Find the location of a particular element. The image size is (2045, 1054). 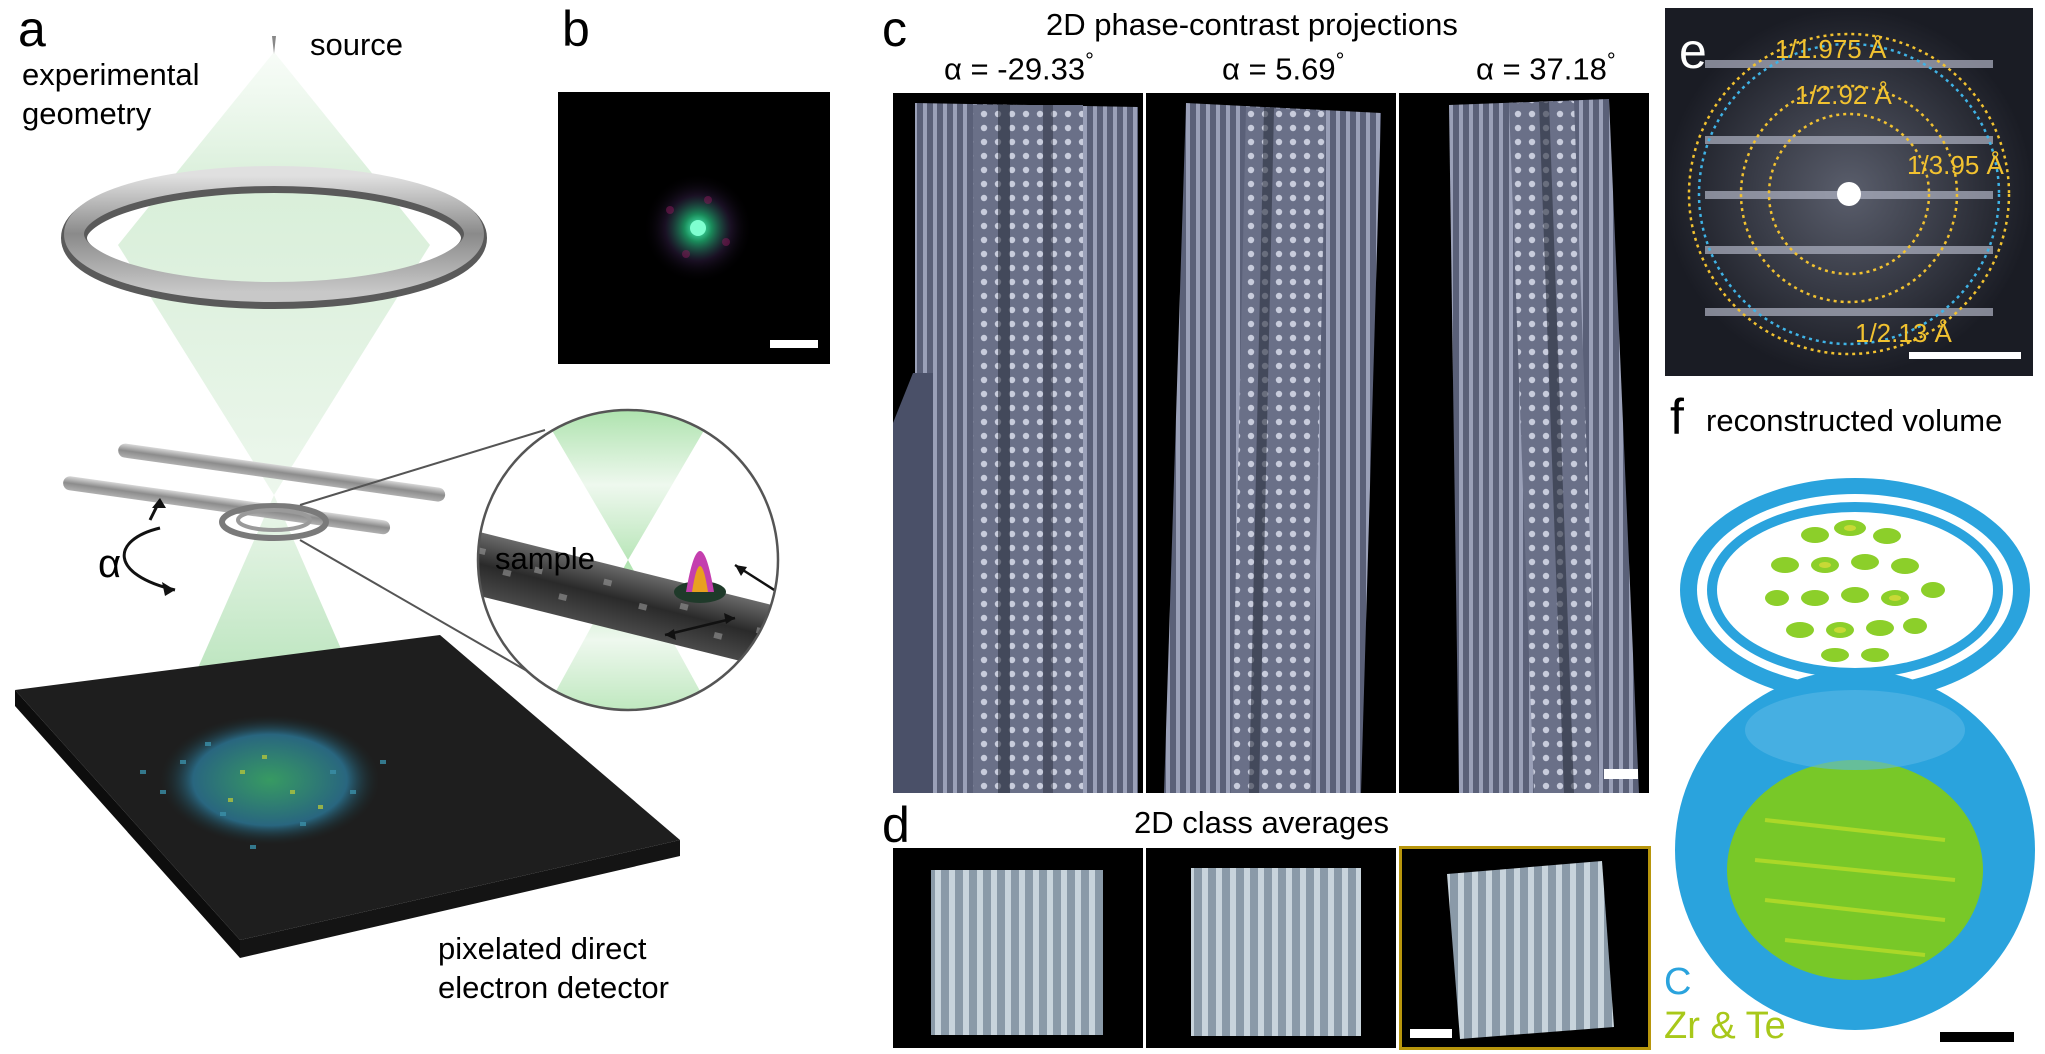

source-label: source is located at coordinates (357, 44).